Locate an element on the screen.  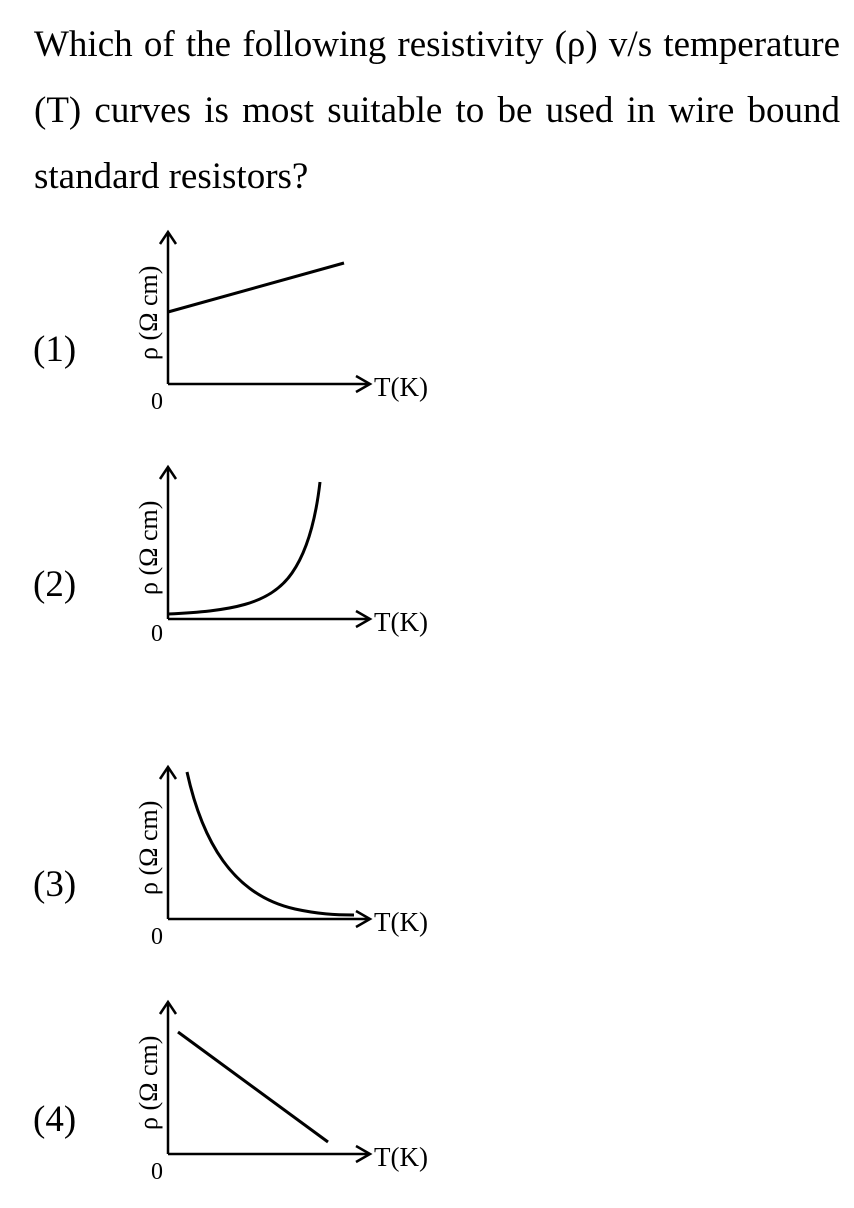
option-1-origin-label: 0 is located at coordinates (157, 402).